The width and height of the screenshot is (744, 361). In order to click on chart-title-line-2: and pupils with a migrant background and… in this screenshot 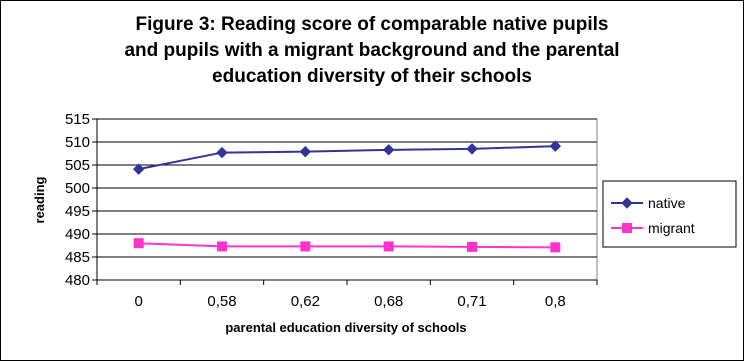, I will do `click(371, 50)`.